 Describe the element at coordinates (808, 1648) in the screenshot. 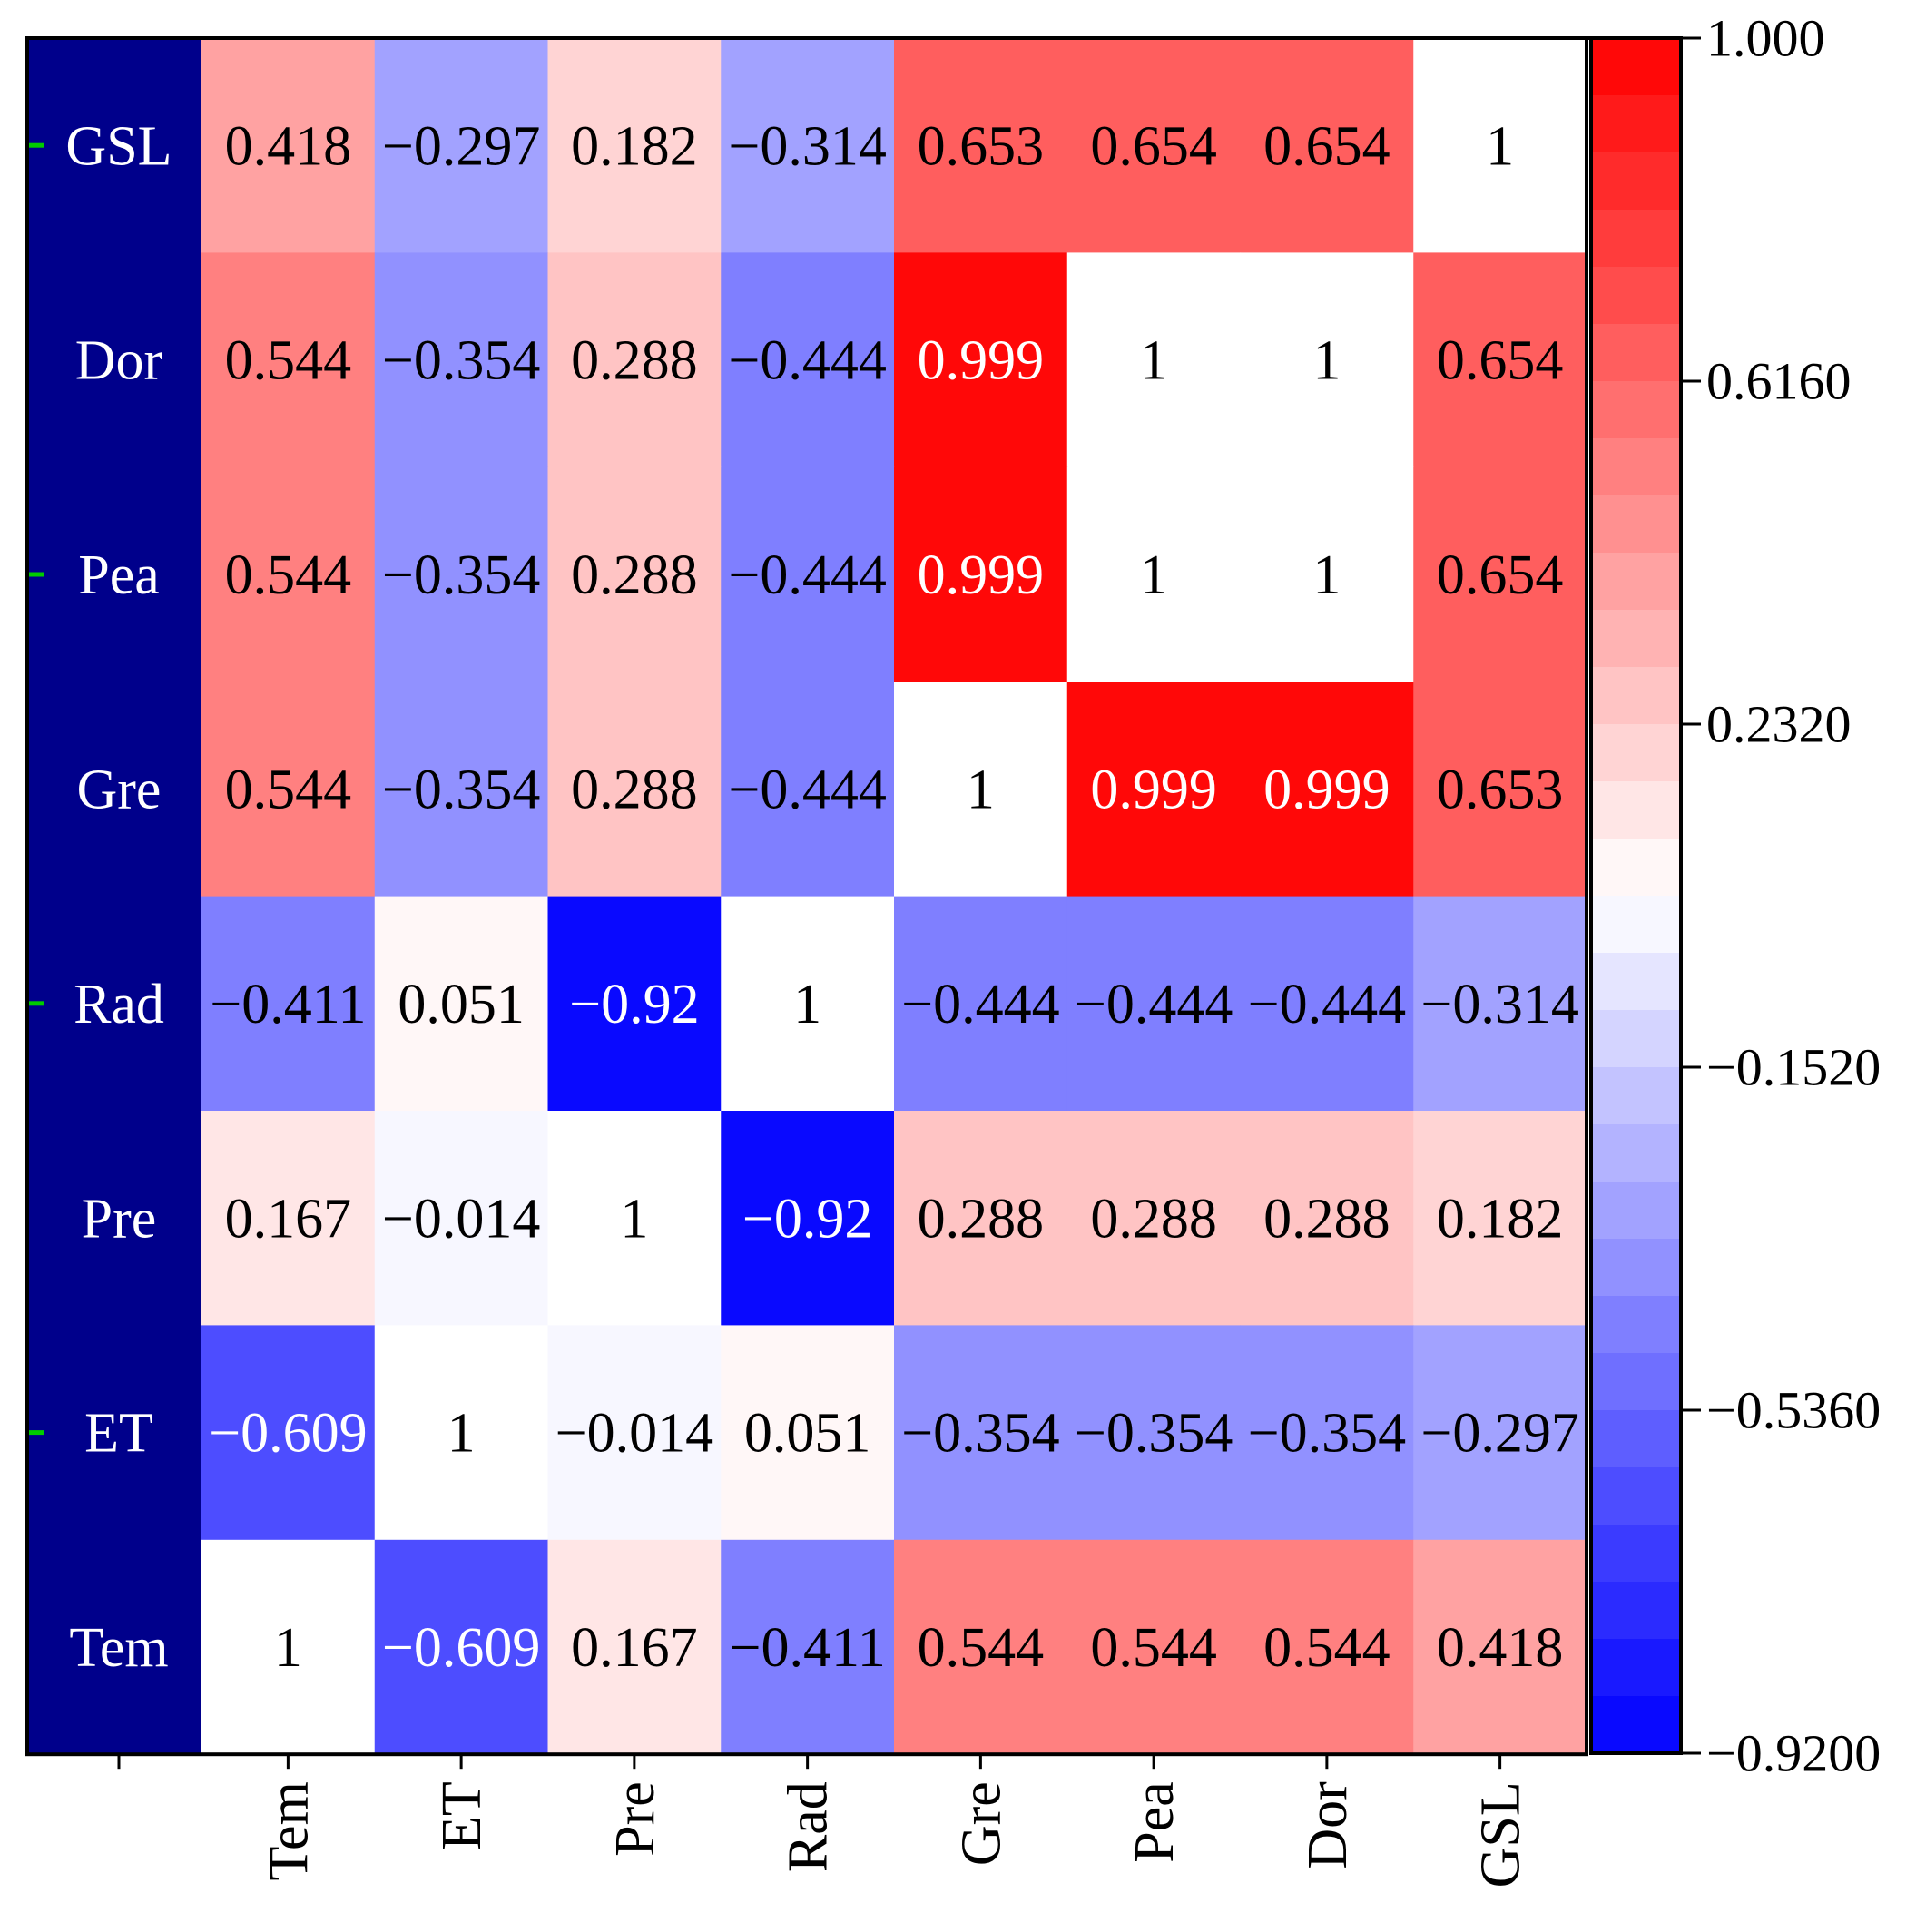

I see `cell-value-label: −0.411` at that location.